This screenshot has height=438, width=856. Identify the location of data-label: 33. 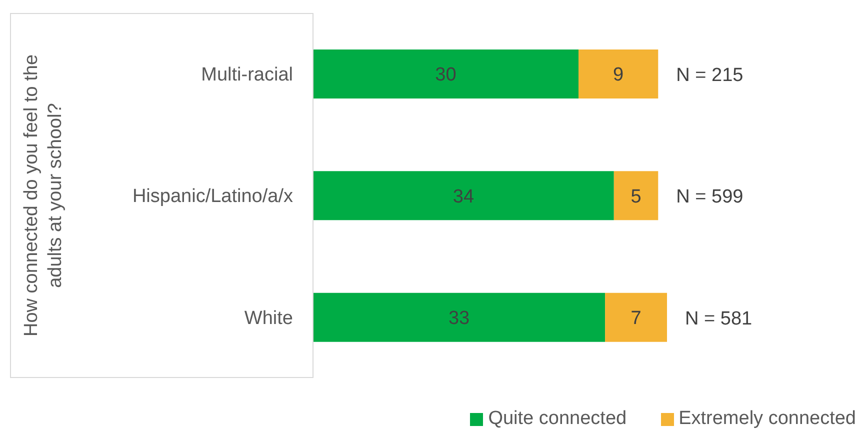
(459, 319).